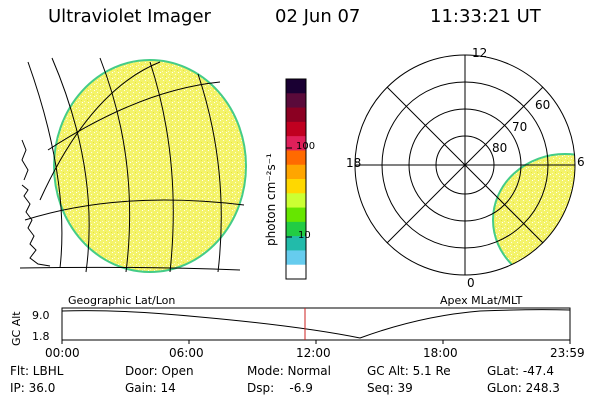 This screenshot has height=400, width=600. What do you see at coordinates (122, 300) in the screenshot?
I see `map-label-geographic: Geographic Lat/Lon` at bounding box center [122, 300].